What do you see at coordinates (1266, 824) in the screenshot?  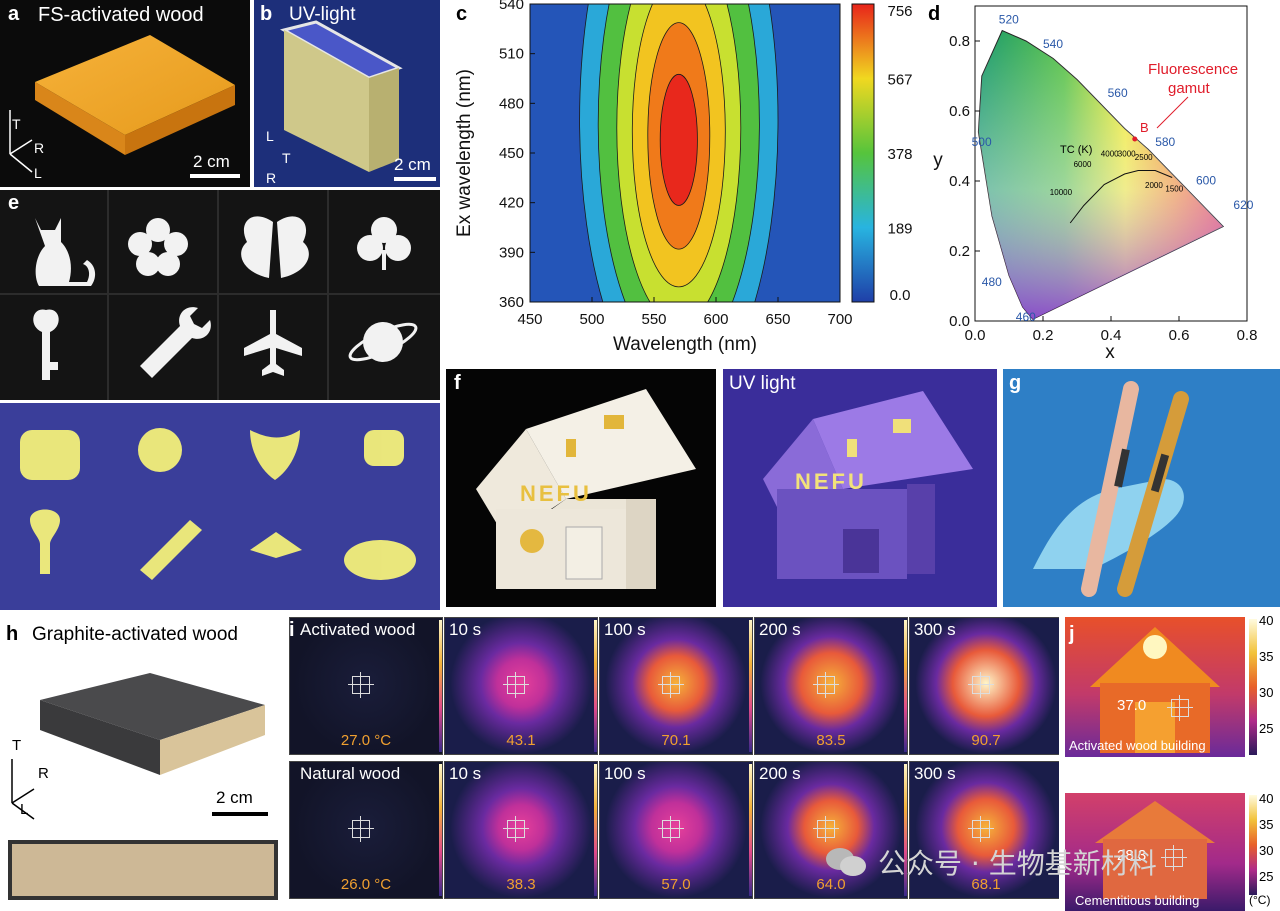 I see `colorbar-tick: 35` at bounding box center [1266, 824].